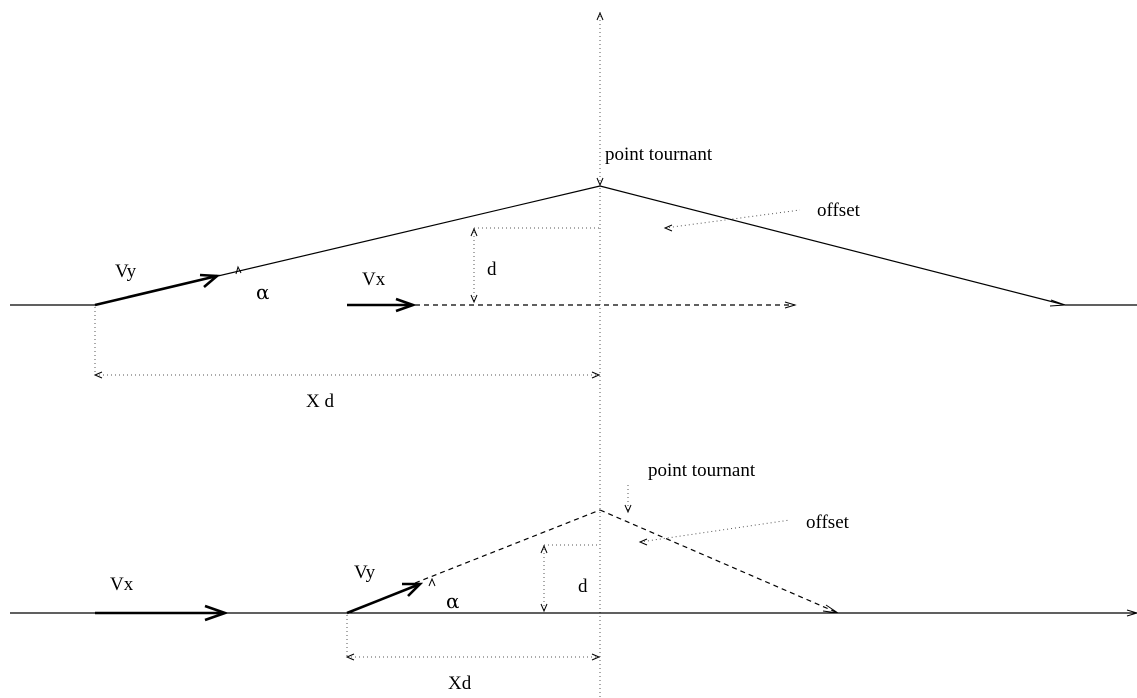 The image size is (1137, 698). I want to click on top-xd-dimension, so click(347, 343).